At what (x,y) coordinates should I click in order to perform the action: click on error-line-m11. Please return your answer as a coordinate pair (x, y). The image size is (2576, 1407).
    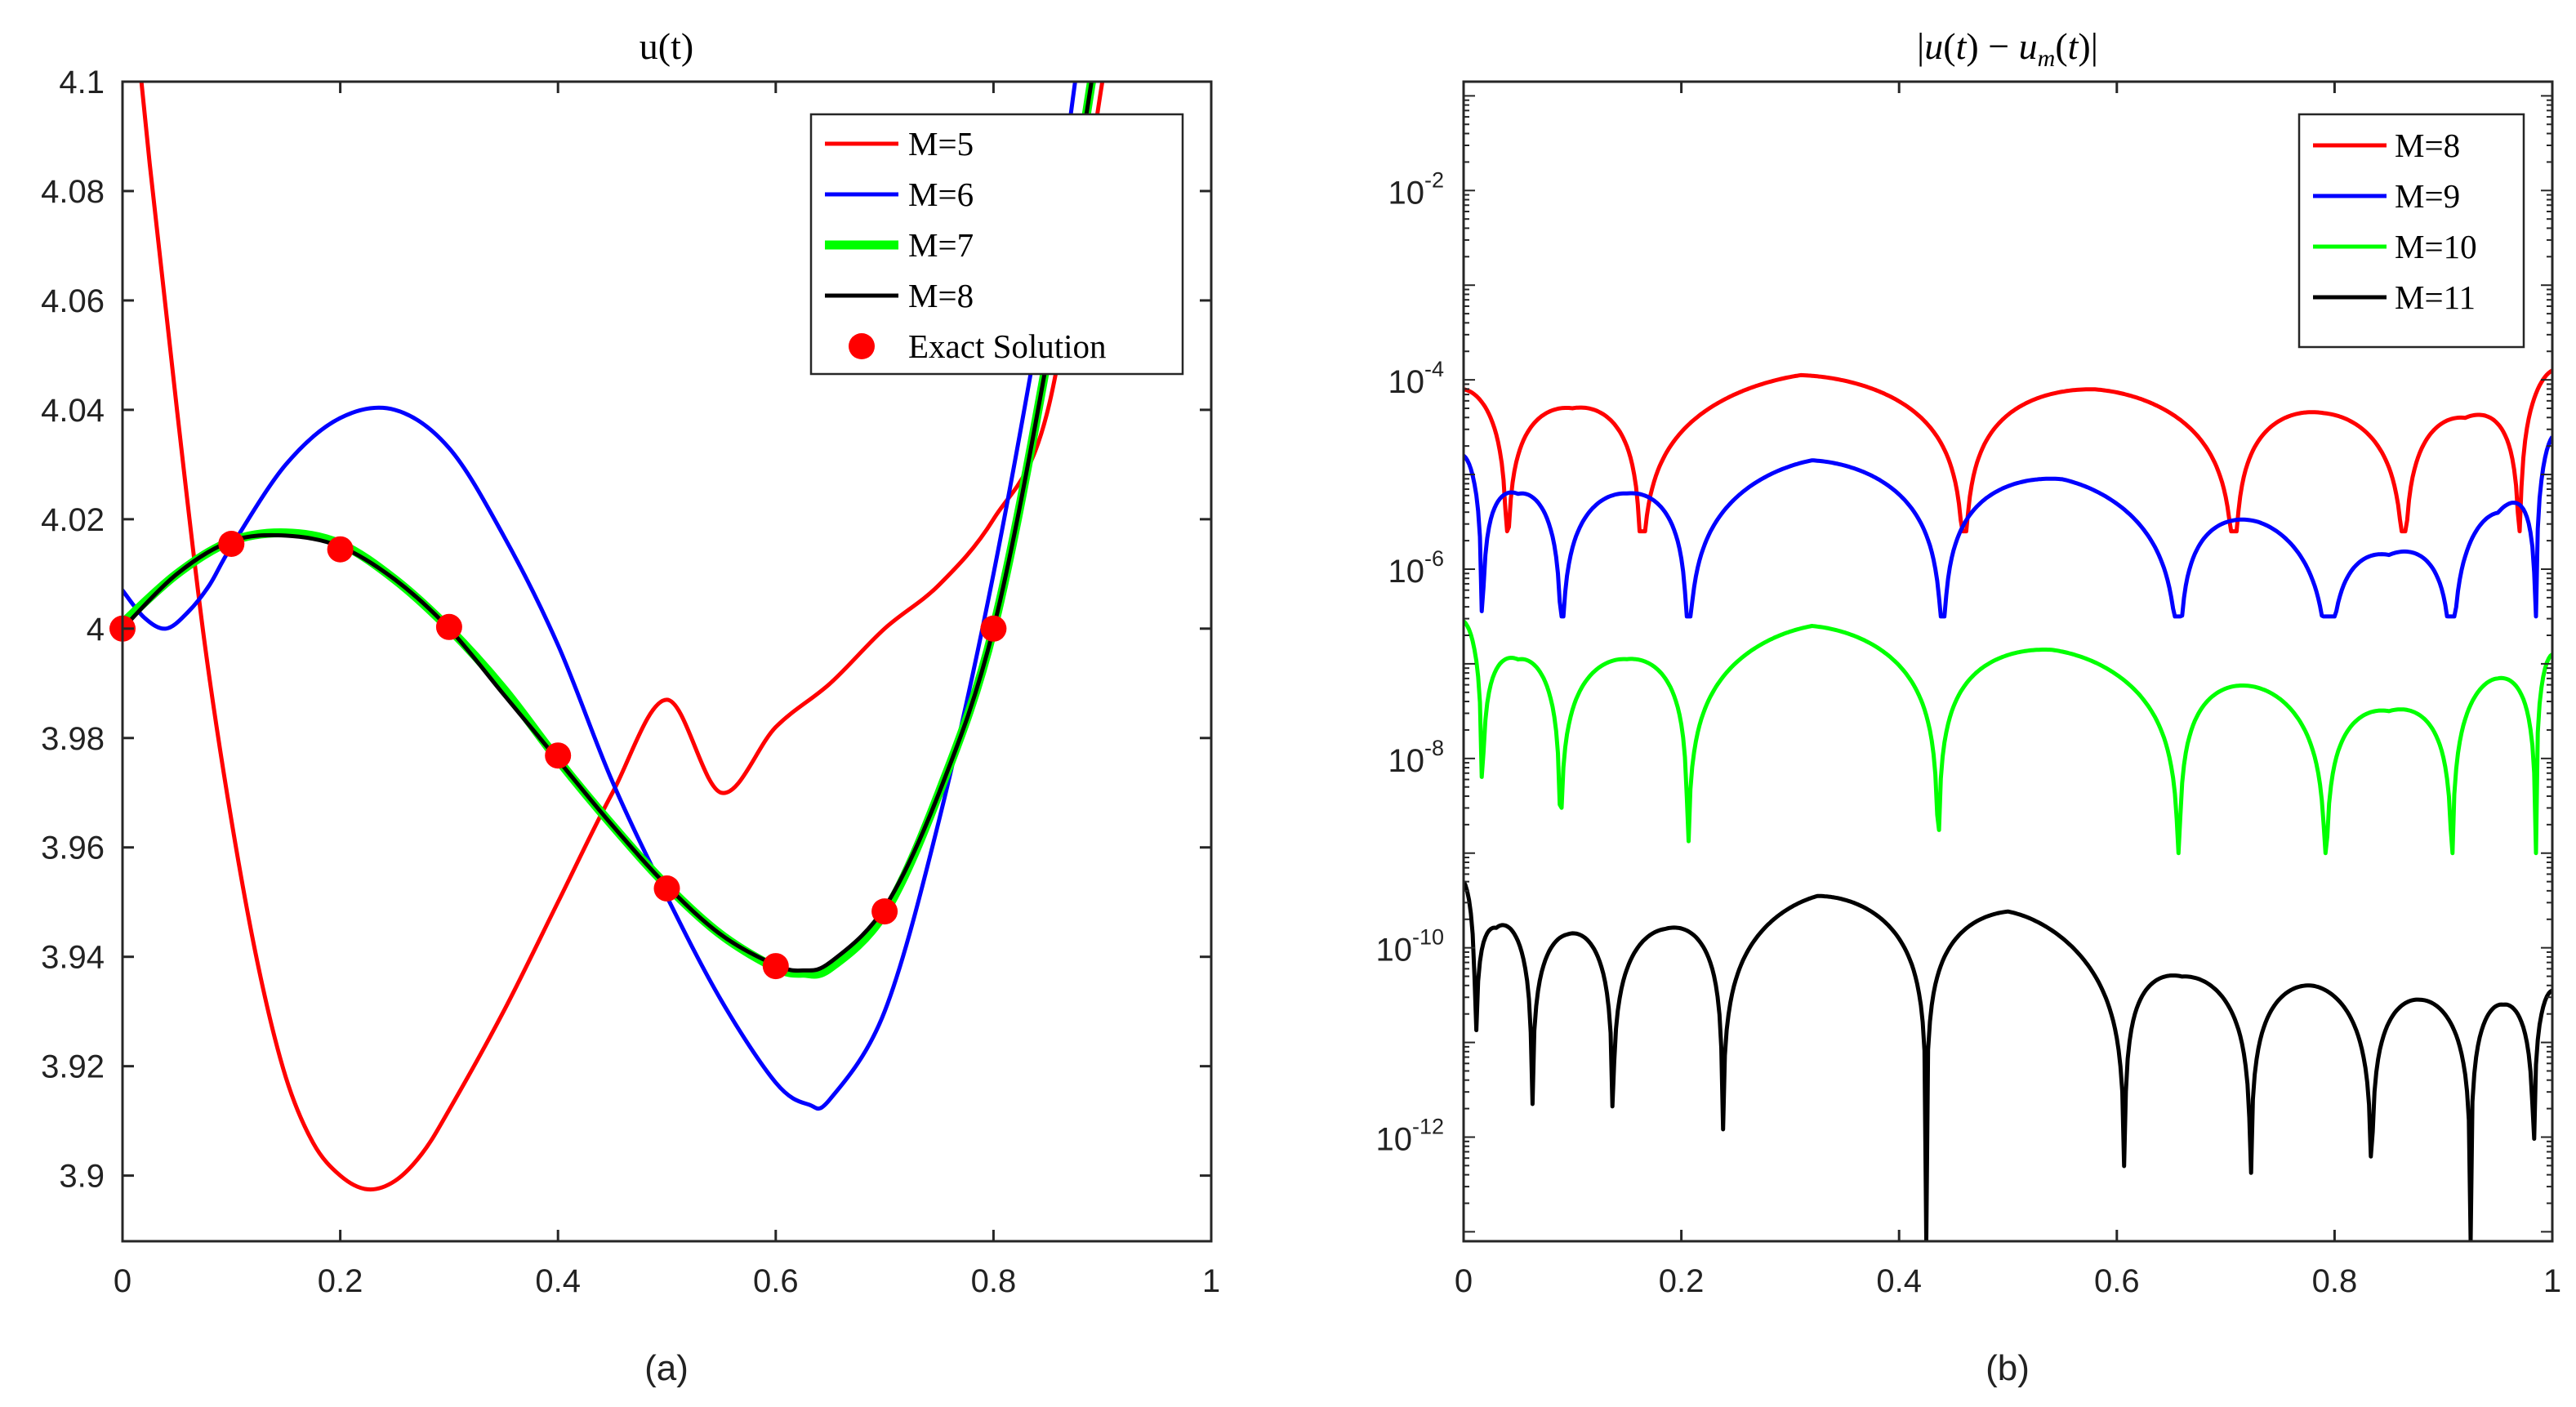
    Looking at the image, I should click on (2008, 1060).